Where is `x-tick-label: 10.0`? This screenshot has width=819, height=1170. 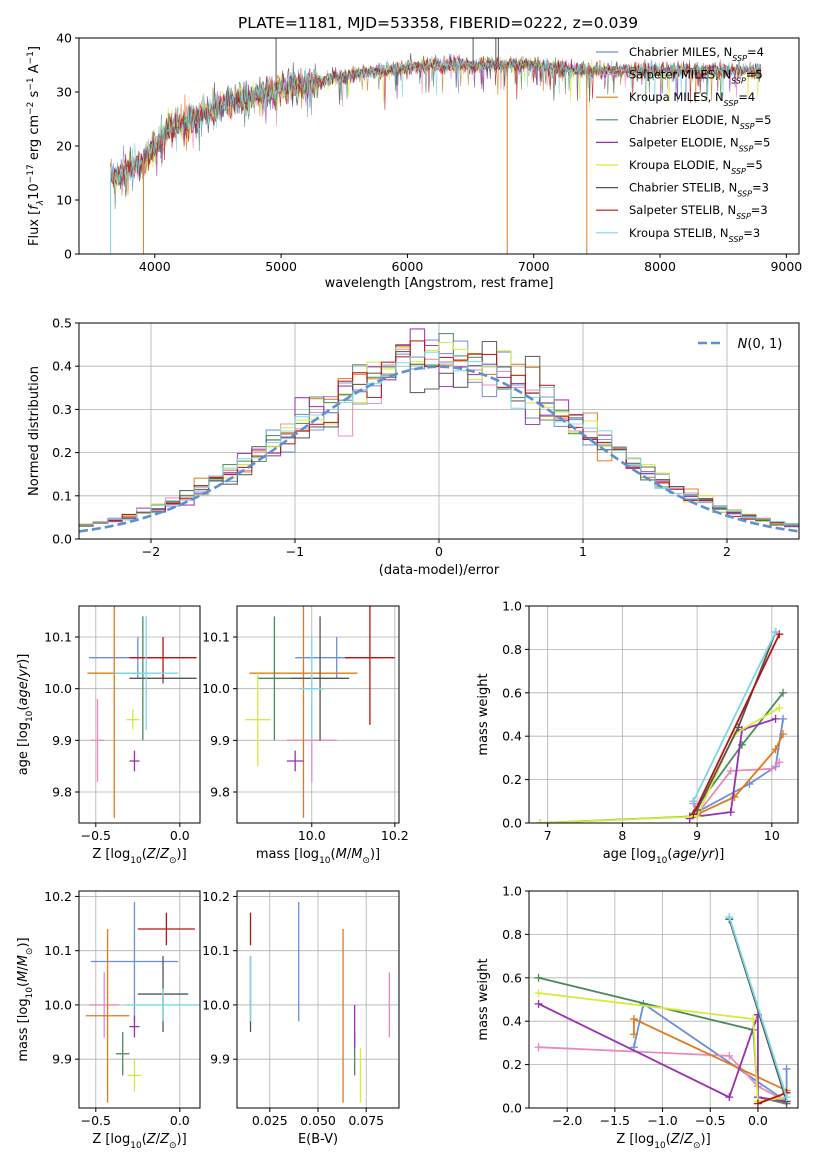
x-tick-label: 10.0 is located at coordinates (312, 835).